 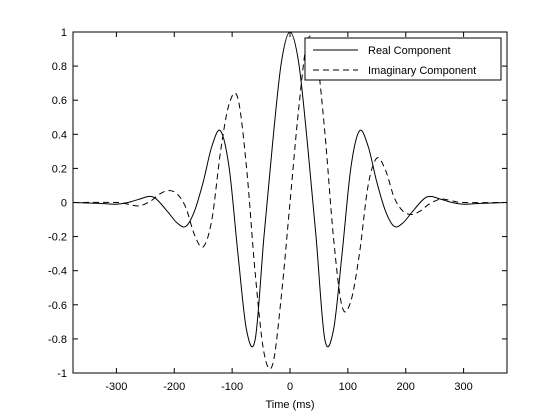 What do you see at coordinates (348, 387) in the screenshot?
I see `x-tick-label: 100` at bounding box center [348, 387].